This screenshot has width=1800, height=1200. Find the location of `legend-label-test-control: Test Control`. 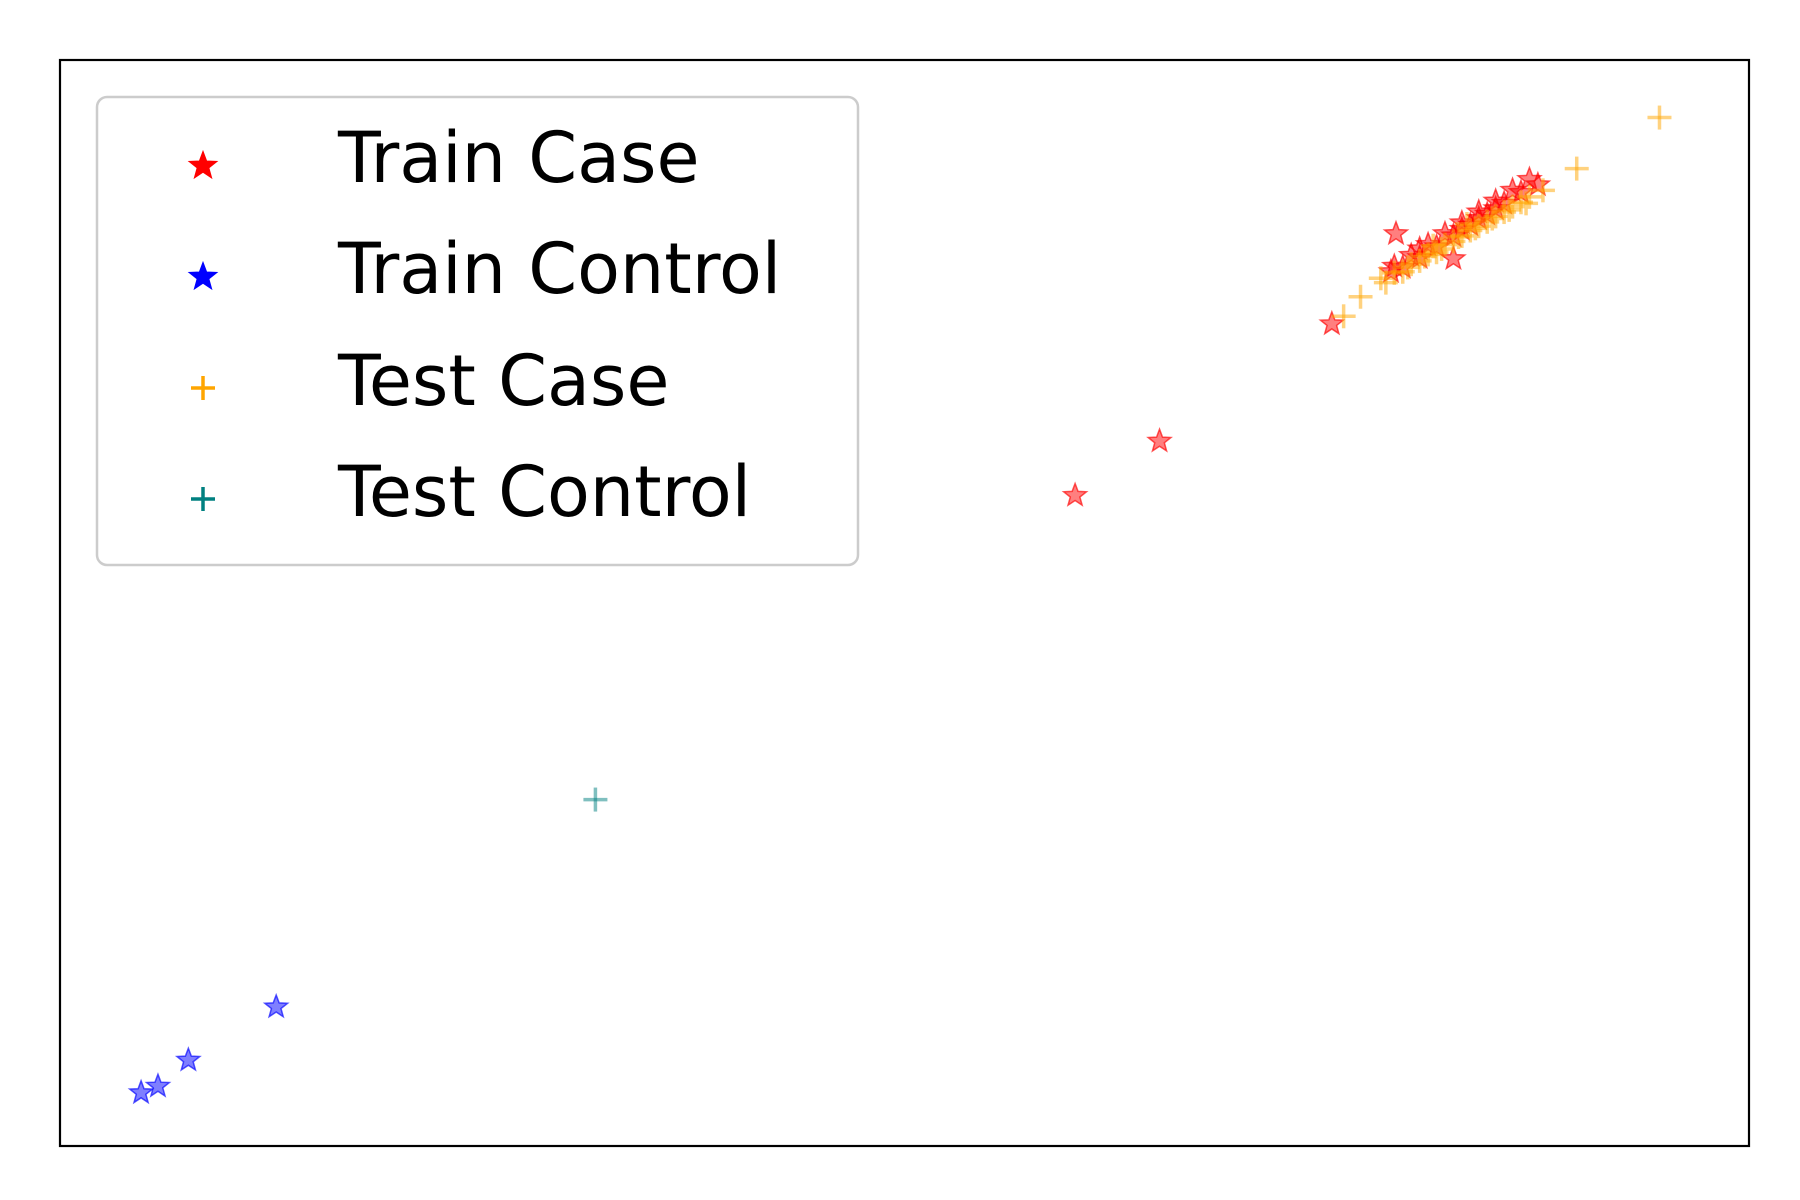

legend-label-test-control: Test Control is located at coordinates (544, 492).